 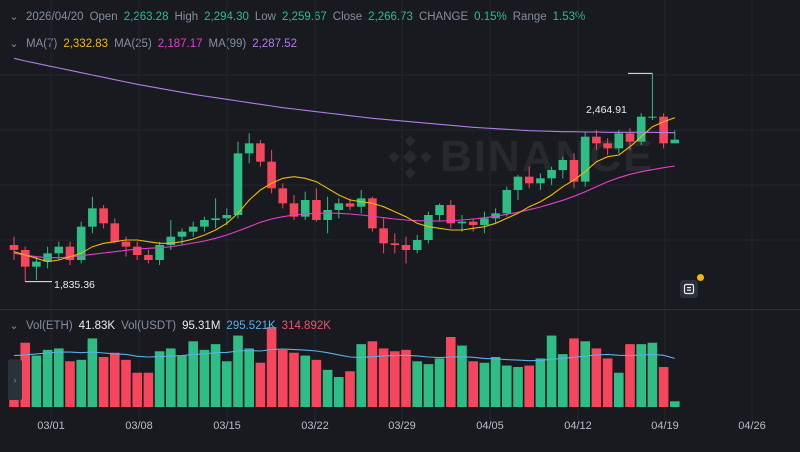 What do you see at coordinates (275, 43) in the screenshot?
I see `ma99-value: 2,287.52` at bounding box center [275, 43].